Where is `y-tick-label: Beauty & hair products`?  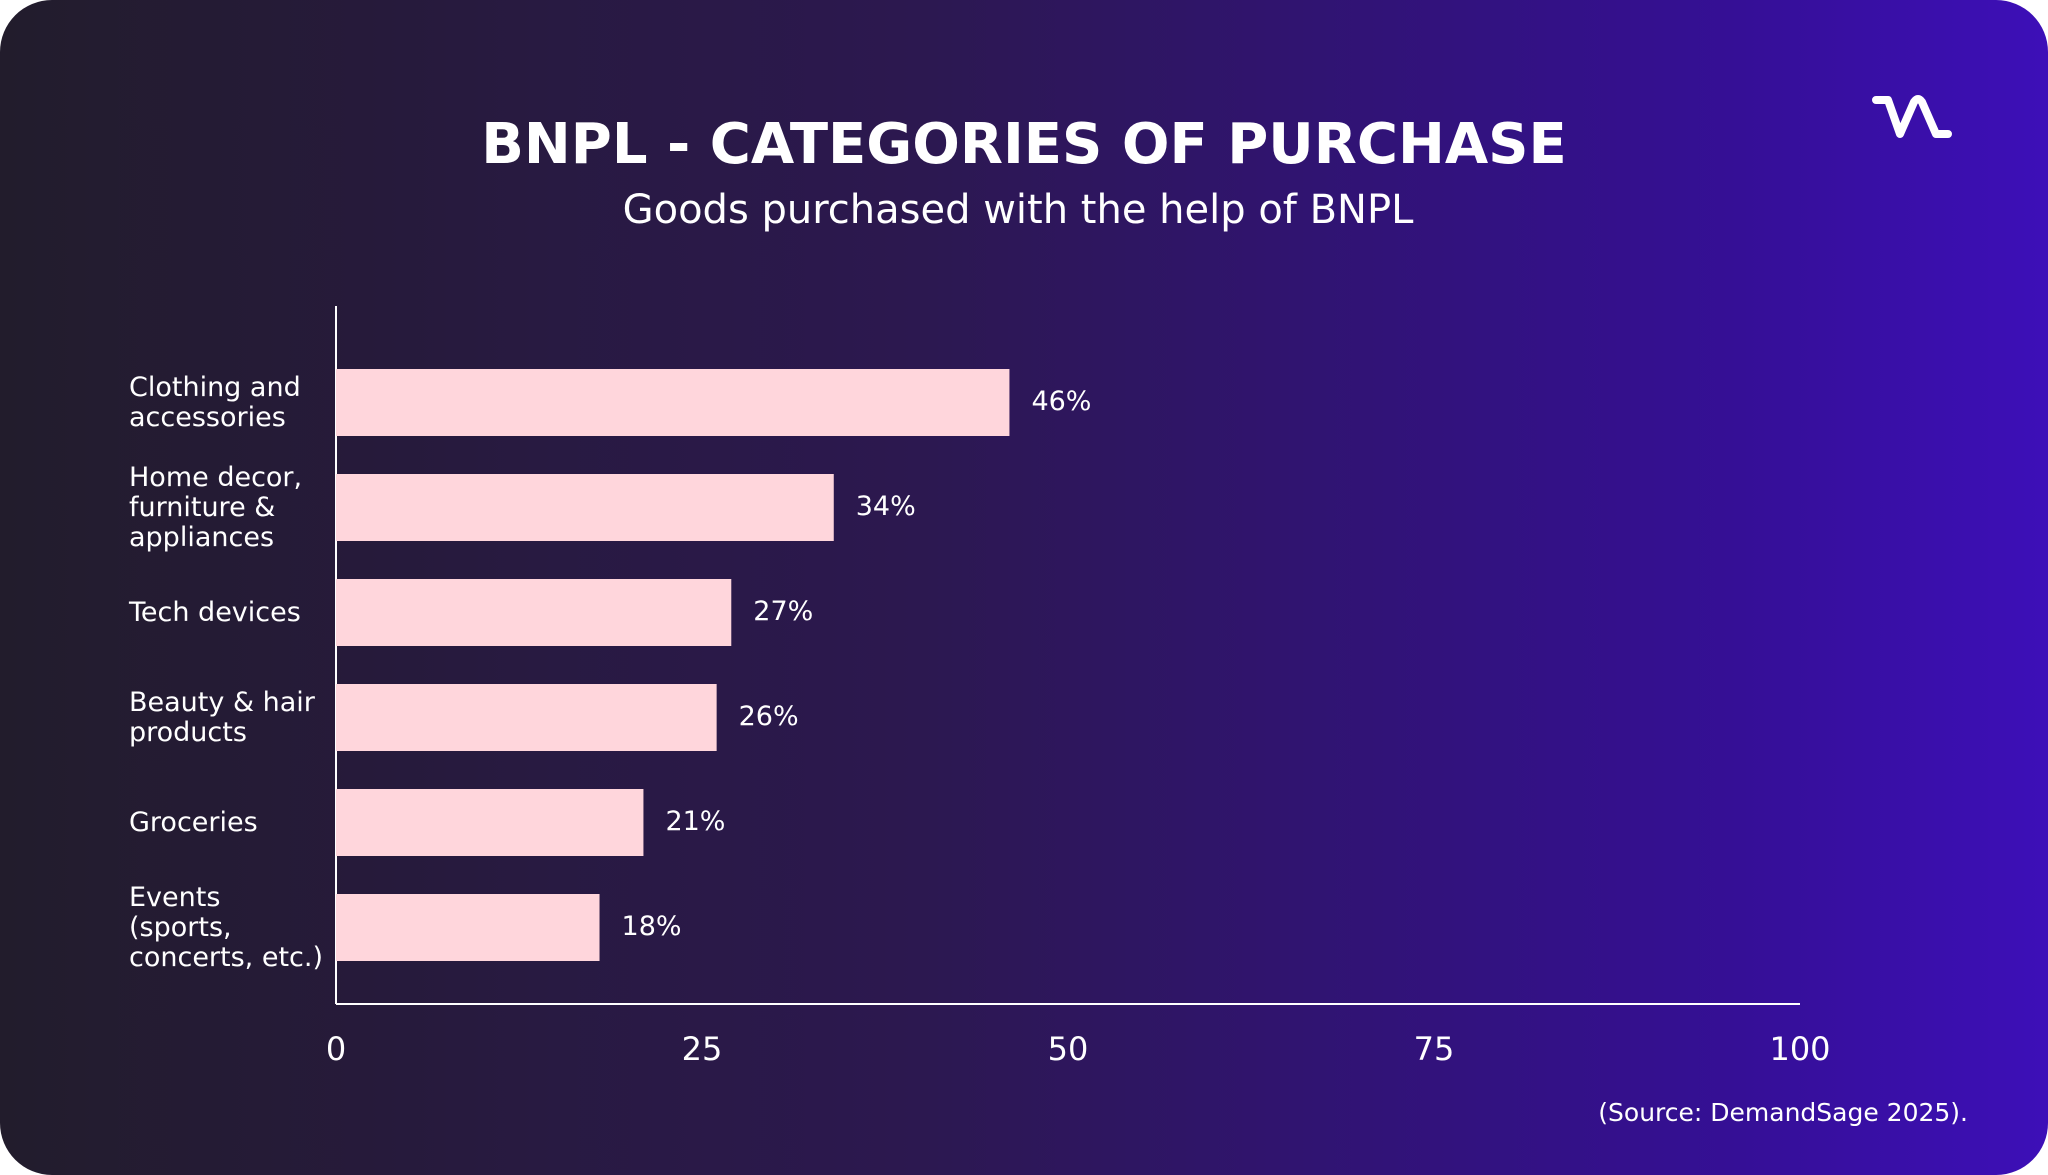
y-tick-label: Beauty & hair products is located at coordinates (222, 717).